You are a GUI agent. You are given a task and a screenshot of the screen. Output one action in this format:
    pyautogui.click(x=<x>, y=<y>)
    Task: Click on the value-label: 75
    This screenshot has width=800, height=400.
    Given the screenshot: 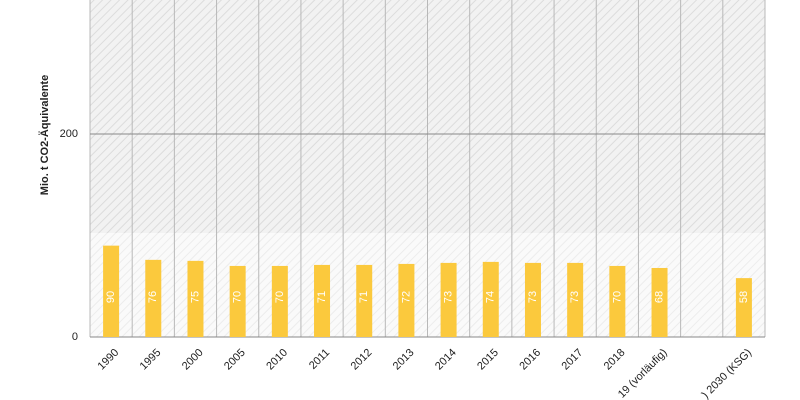 What is the action you would take?
    pyautogui.click(x=195, y=297)
    